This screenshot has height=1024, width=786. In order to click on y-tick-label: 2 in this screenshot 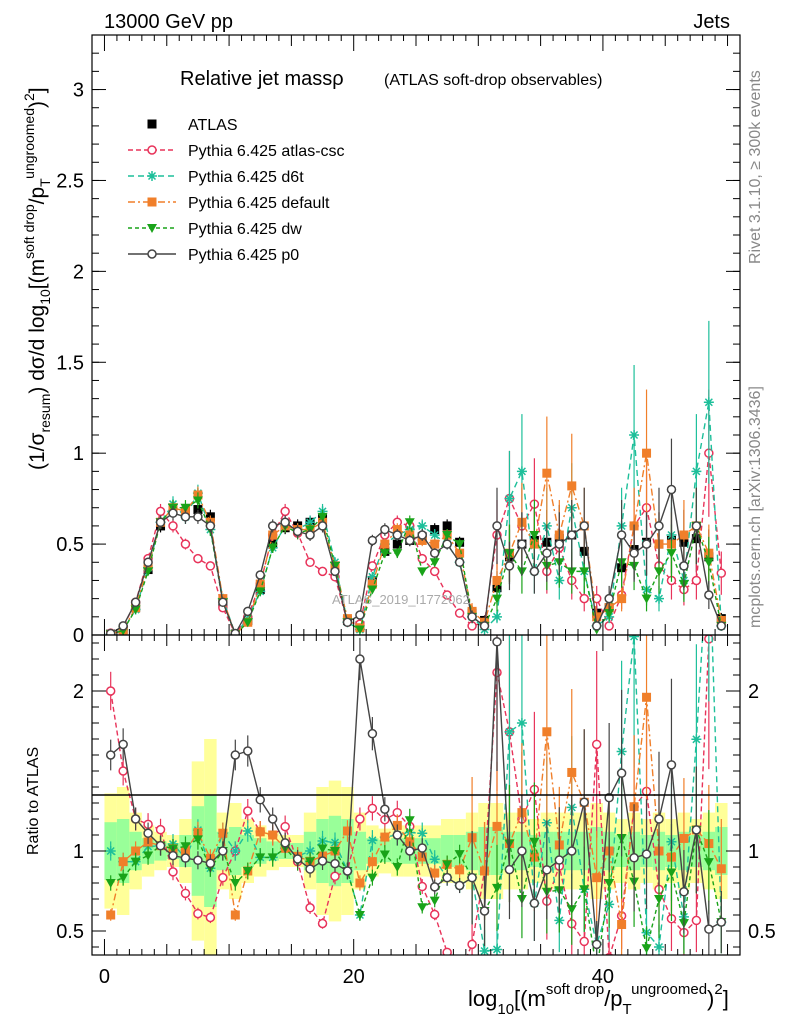, I will do `click(78, 272)`.